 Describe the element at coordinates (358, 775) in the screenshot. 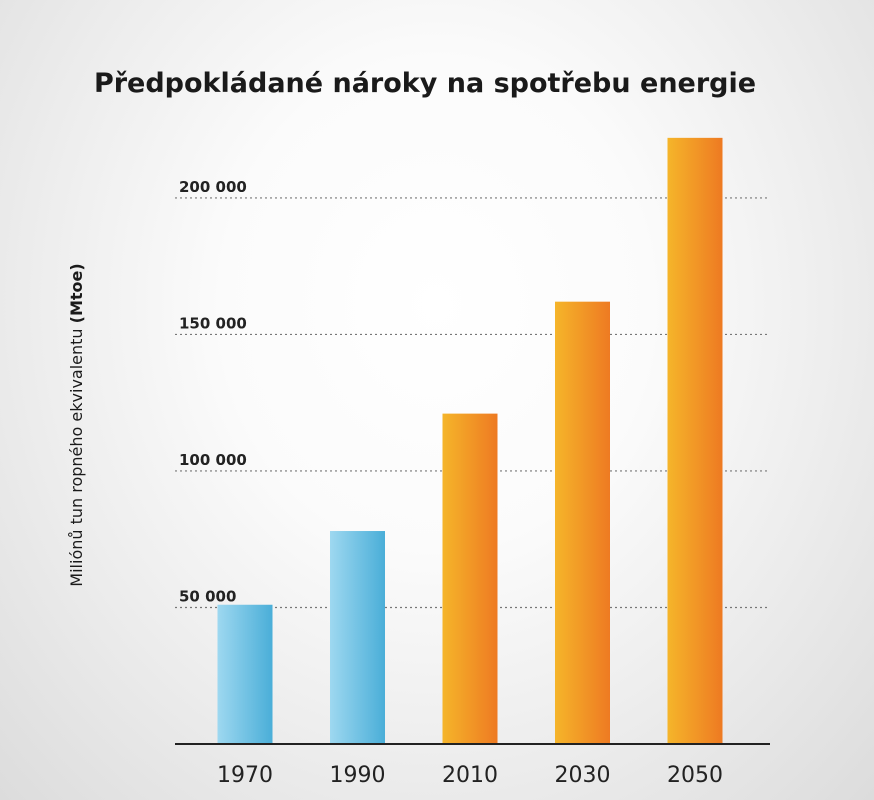

I see `x-tick-label: 1990` at that location.